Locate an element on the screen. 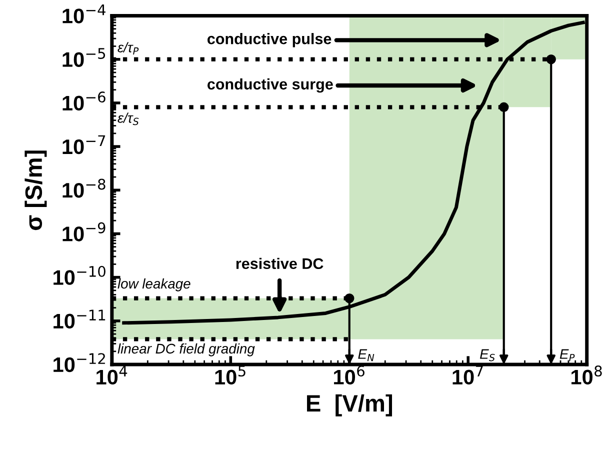  annotation: E$_{N}$ is located at coordinates (366, 355).